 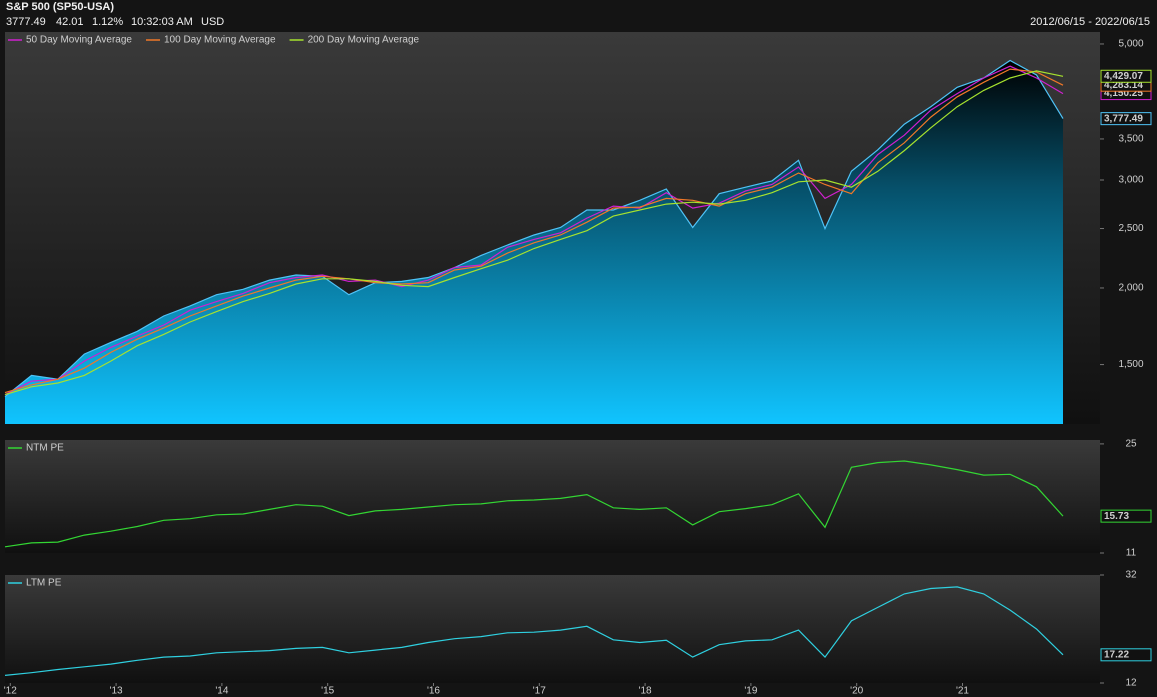 What do you see at coordinates (79, 40) in the screenshot?
I see `legend-label: 50 Day Moving Average` at bounding box center [79, 40].